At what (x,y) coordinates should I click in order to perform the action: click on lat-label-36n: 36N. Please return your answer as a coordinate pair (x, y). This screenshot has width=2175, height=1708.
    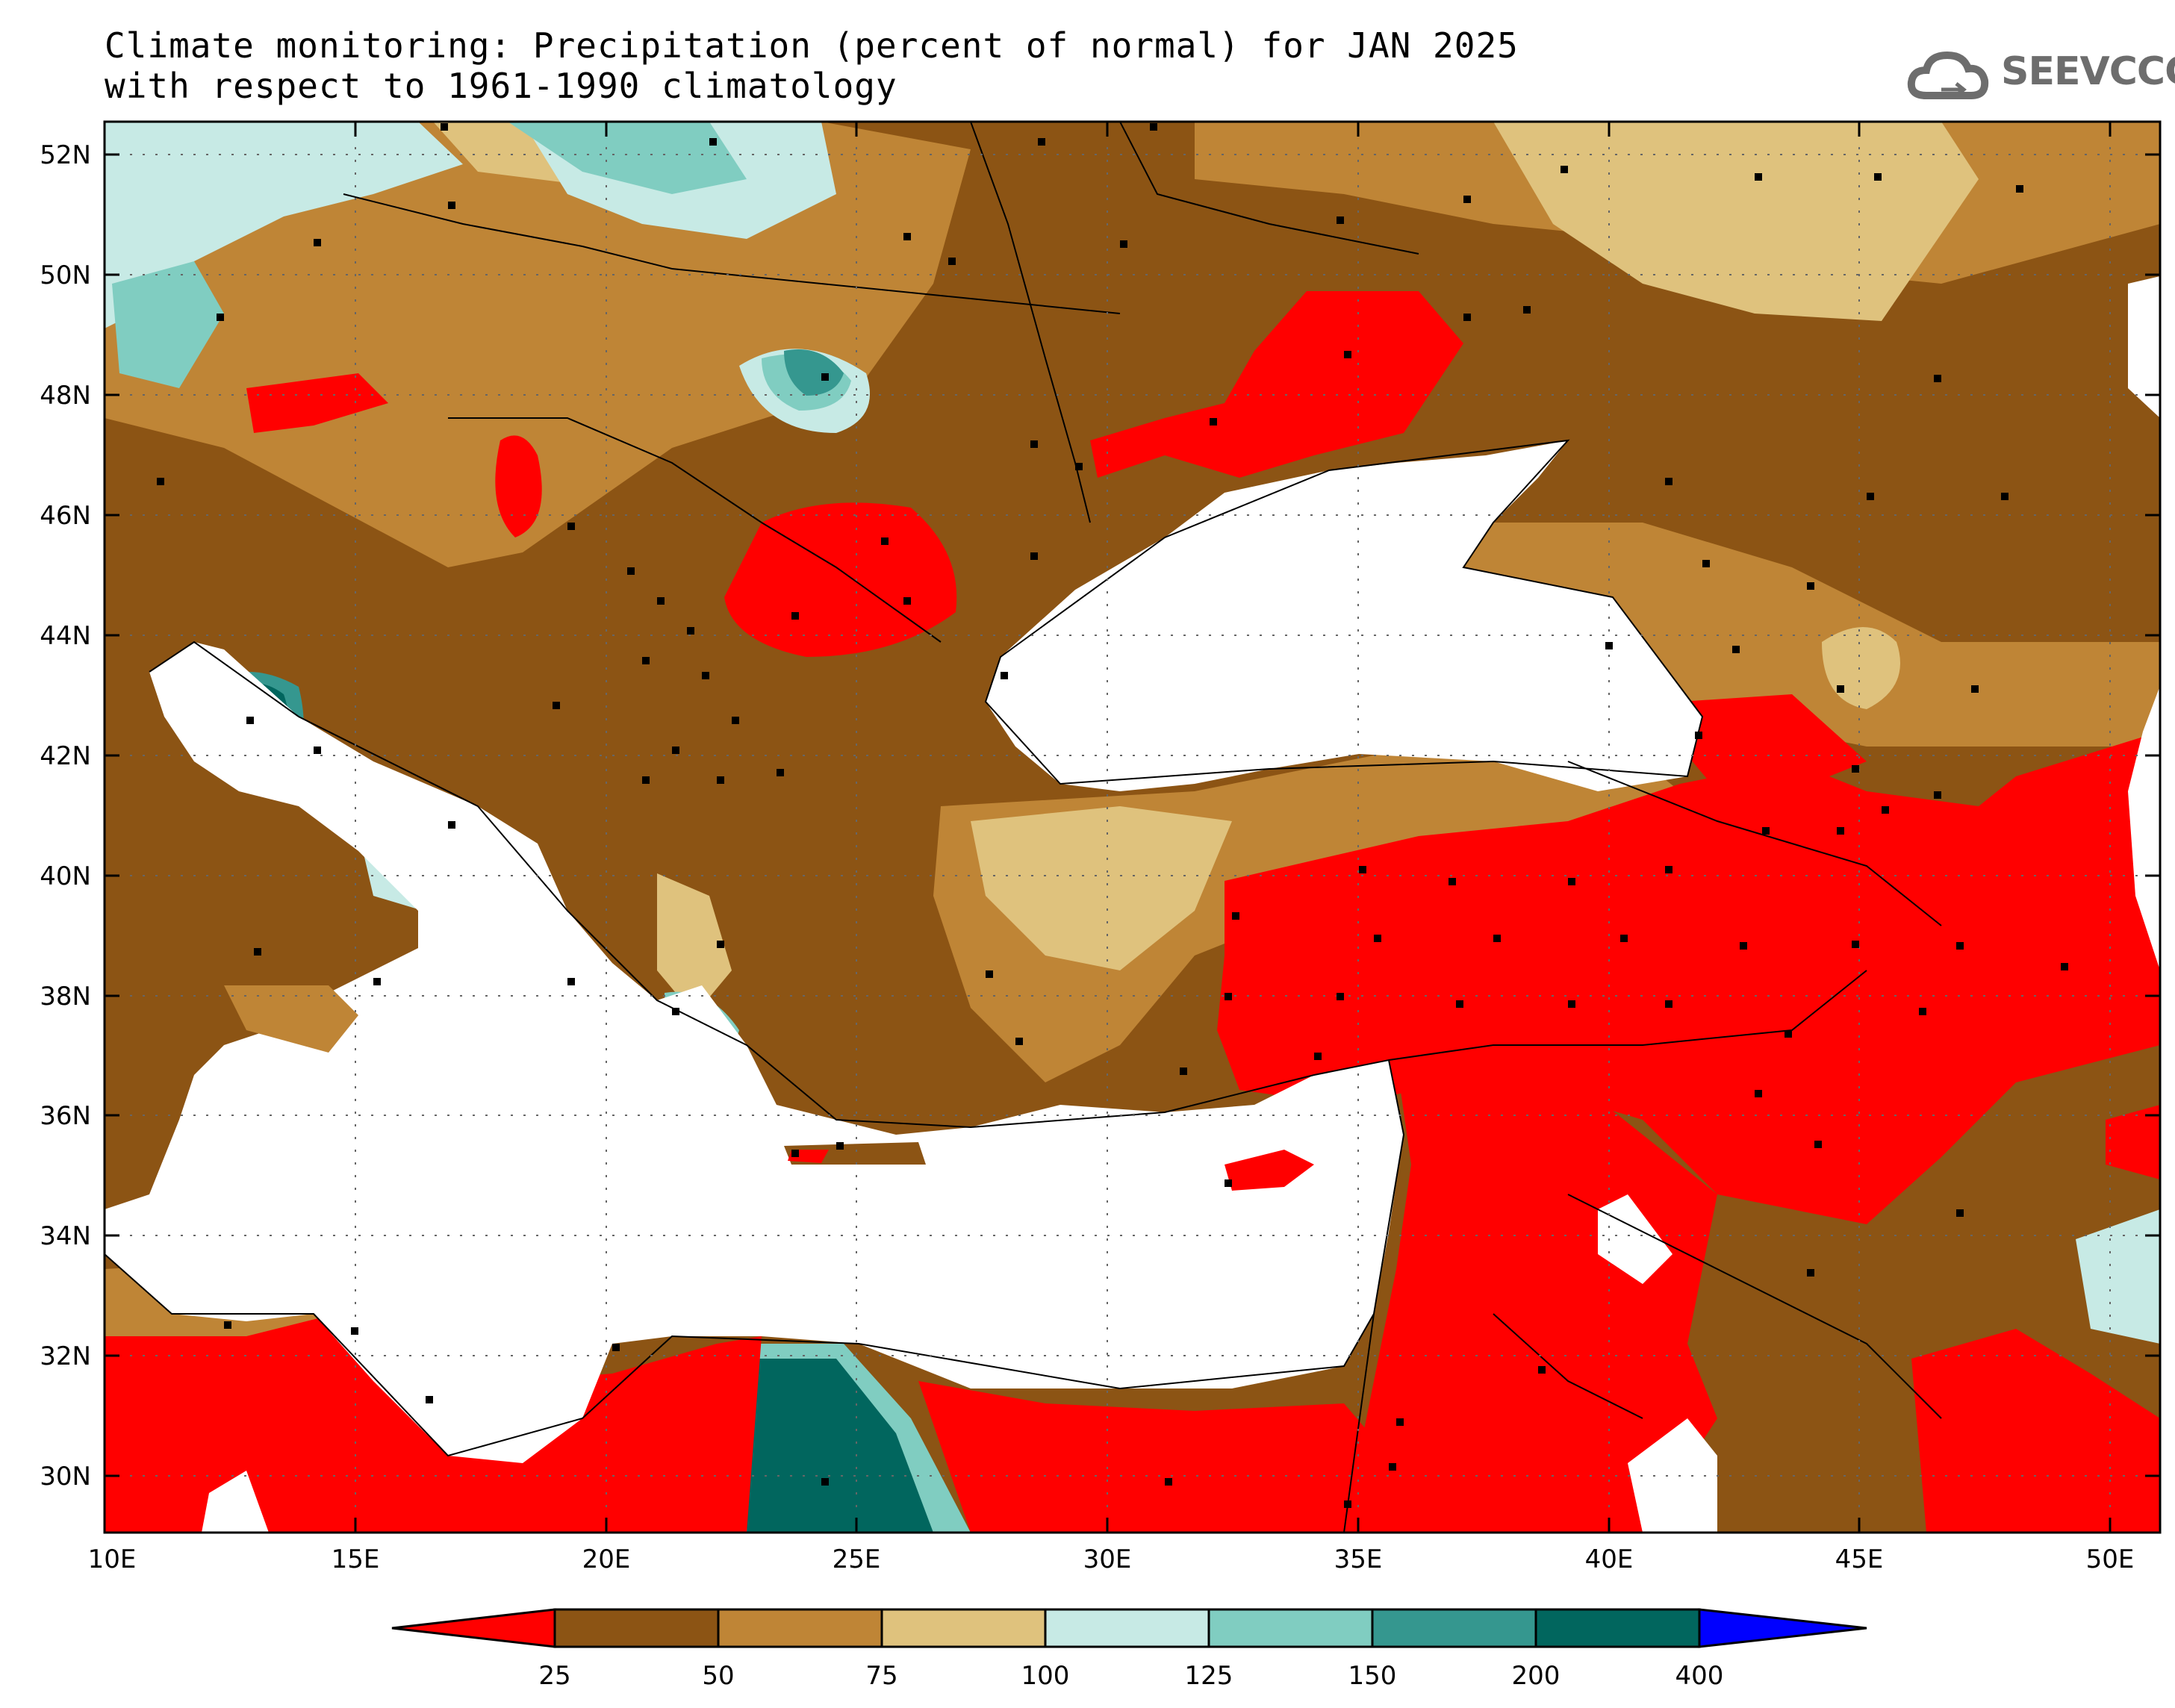
    Looking at the image, I should click on (65, 1116).